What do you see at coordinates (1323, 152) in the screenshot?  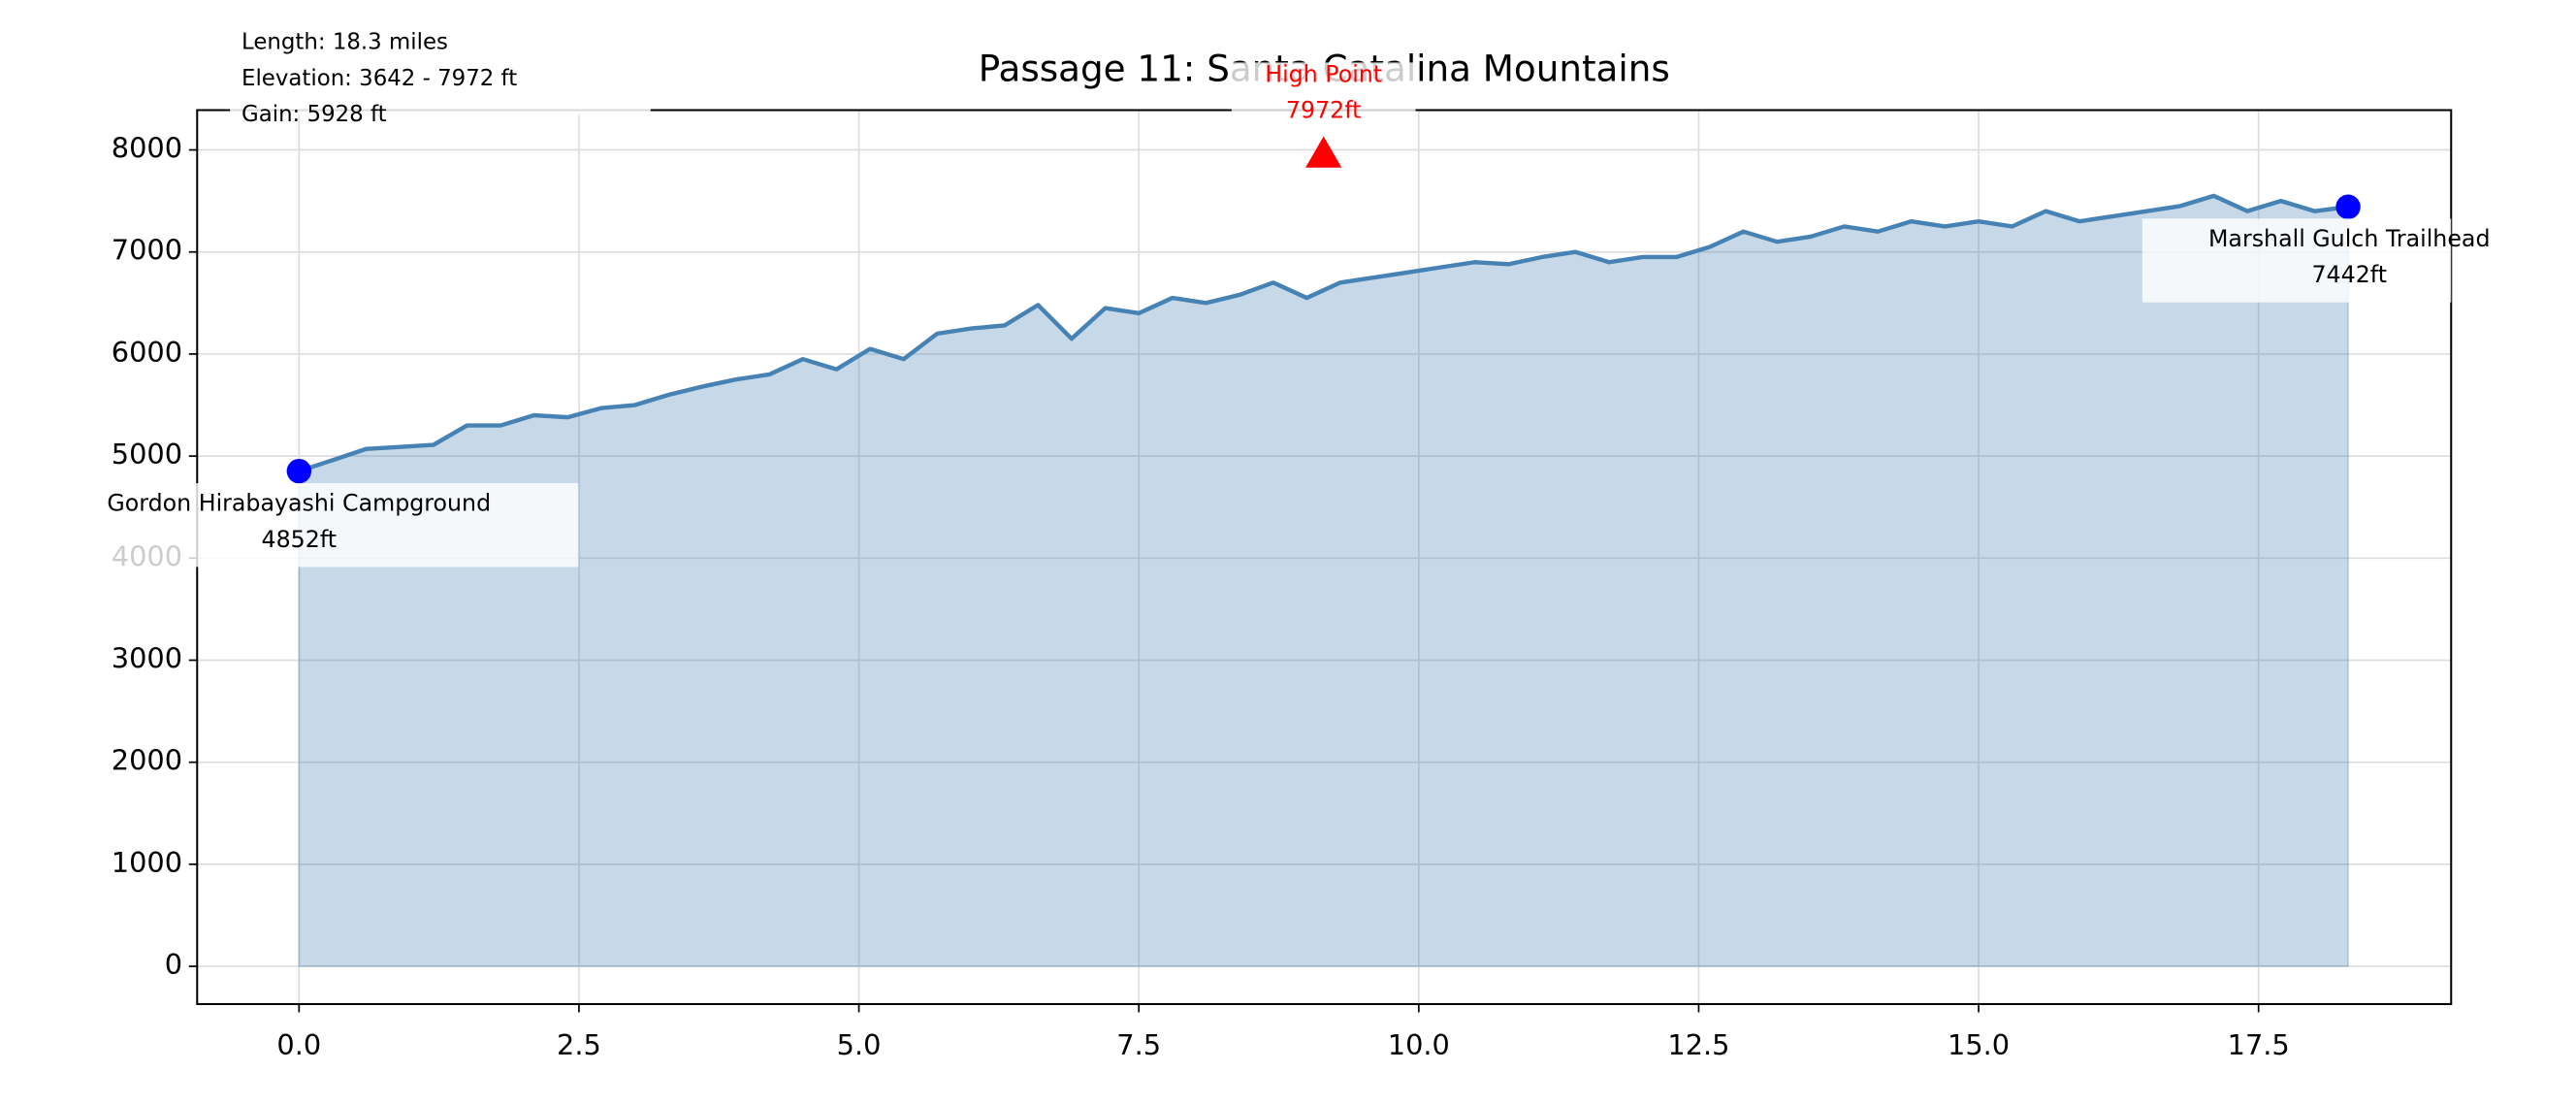 I see `high-point-marker` at bounding box center [1323, 152].